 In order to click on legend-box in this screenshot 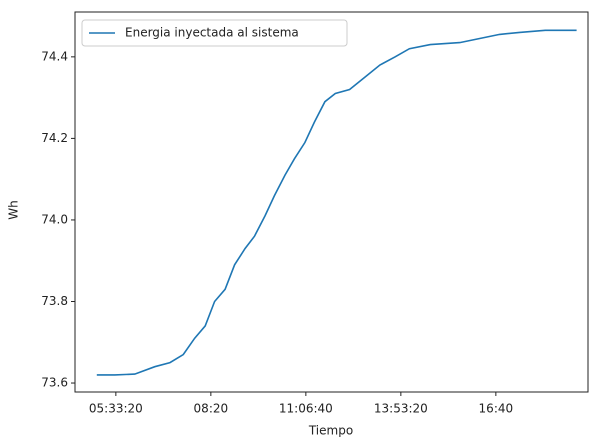, I will do `click(214, 33)`.